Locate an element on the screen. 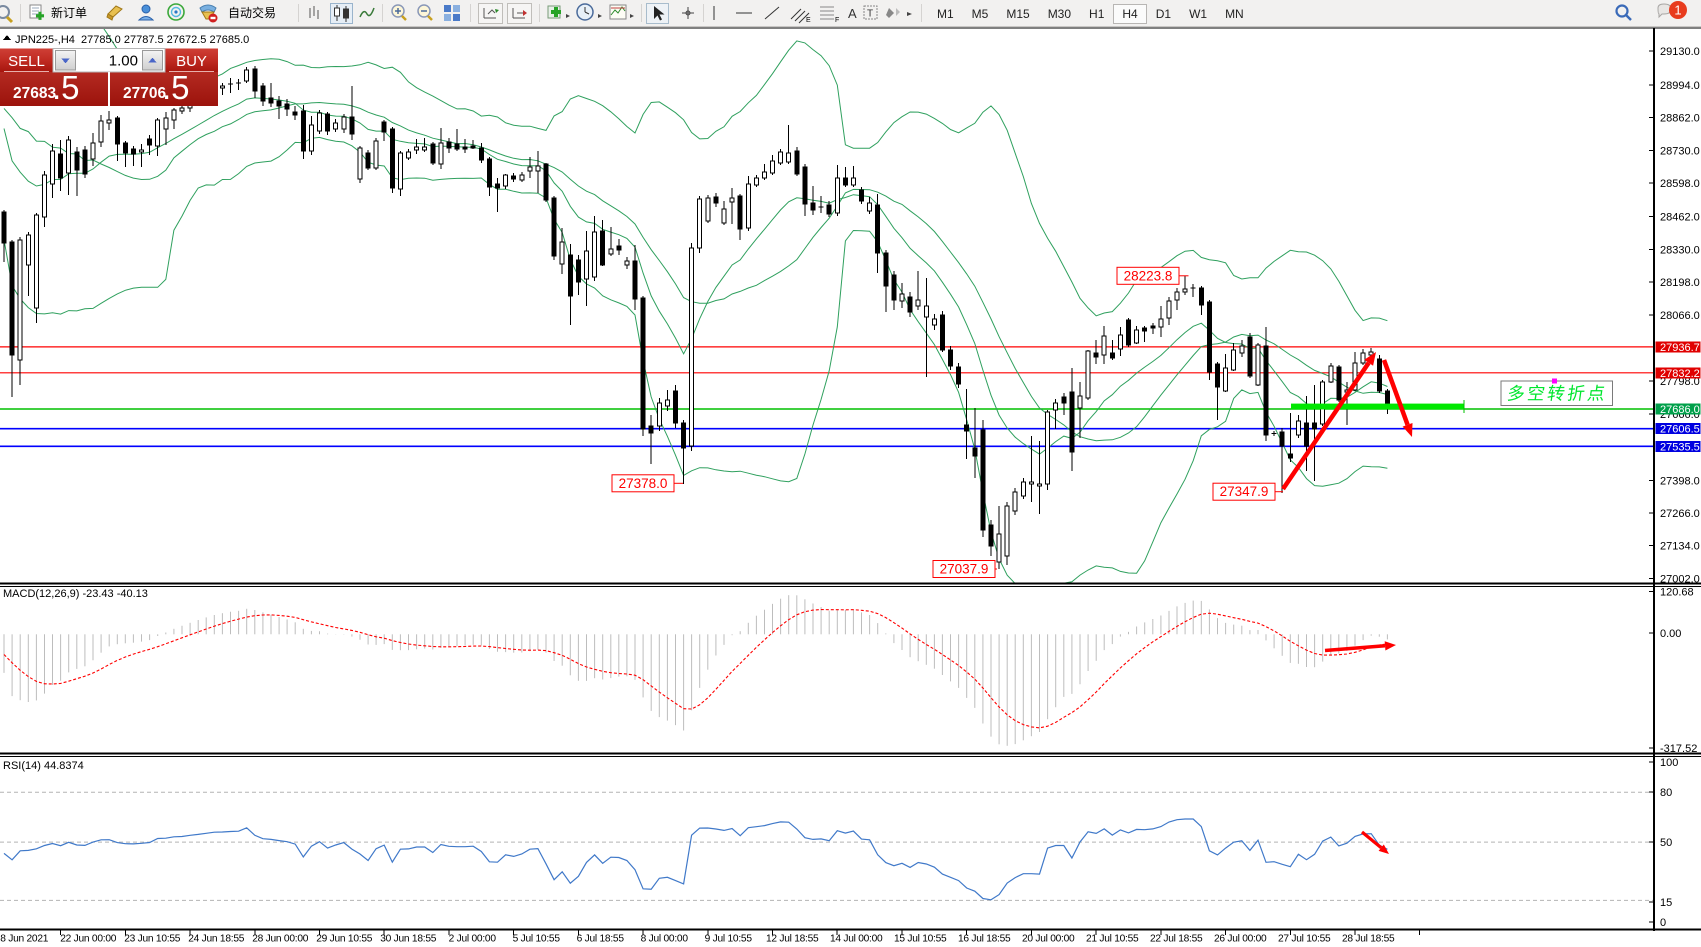  svg-text: 新订单 is located at coordinates (69, 12).